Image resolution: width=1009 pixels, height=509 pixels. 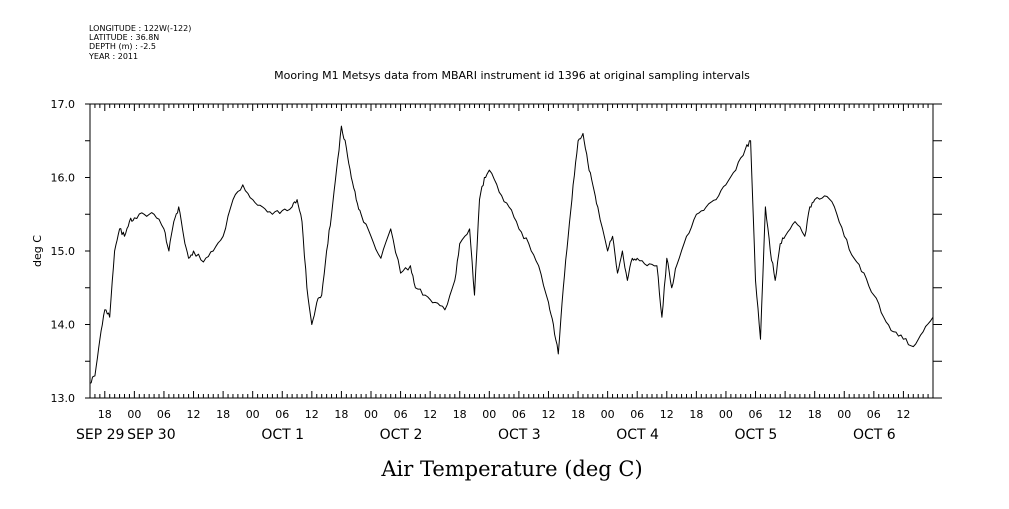 What do you see at coordinates (63, 325) in the screenshot?
I see `y-tick-label: 14.0` at bounding box center [63, 325].